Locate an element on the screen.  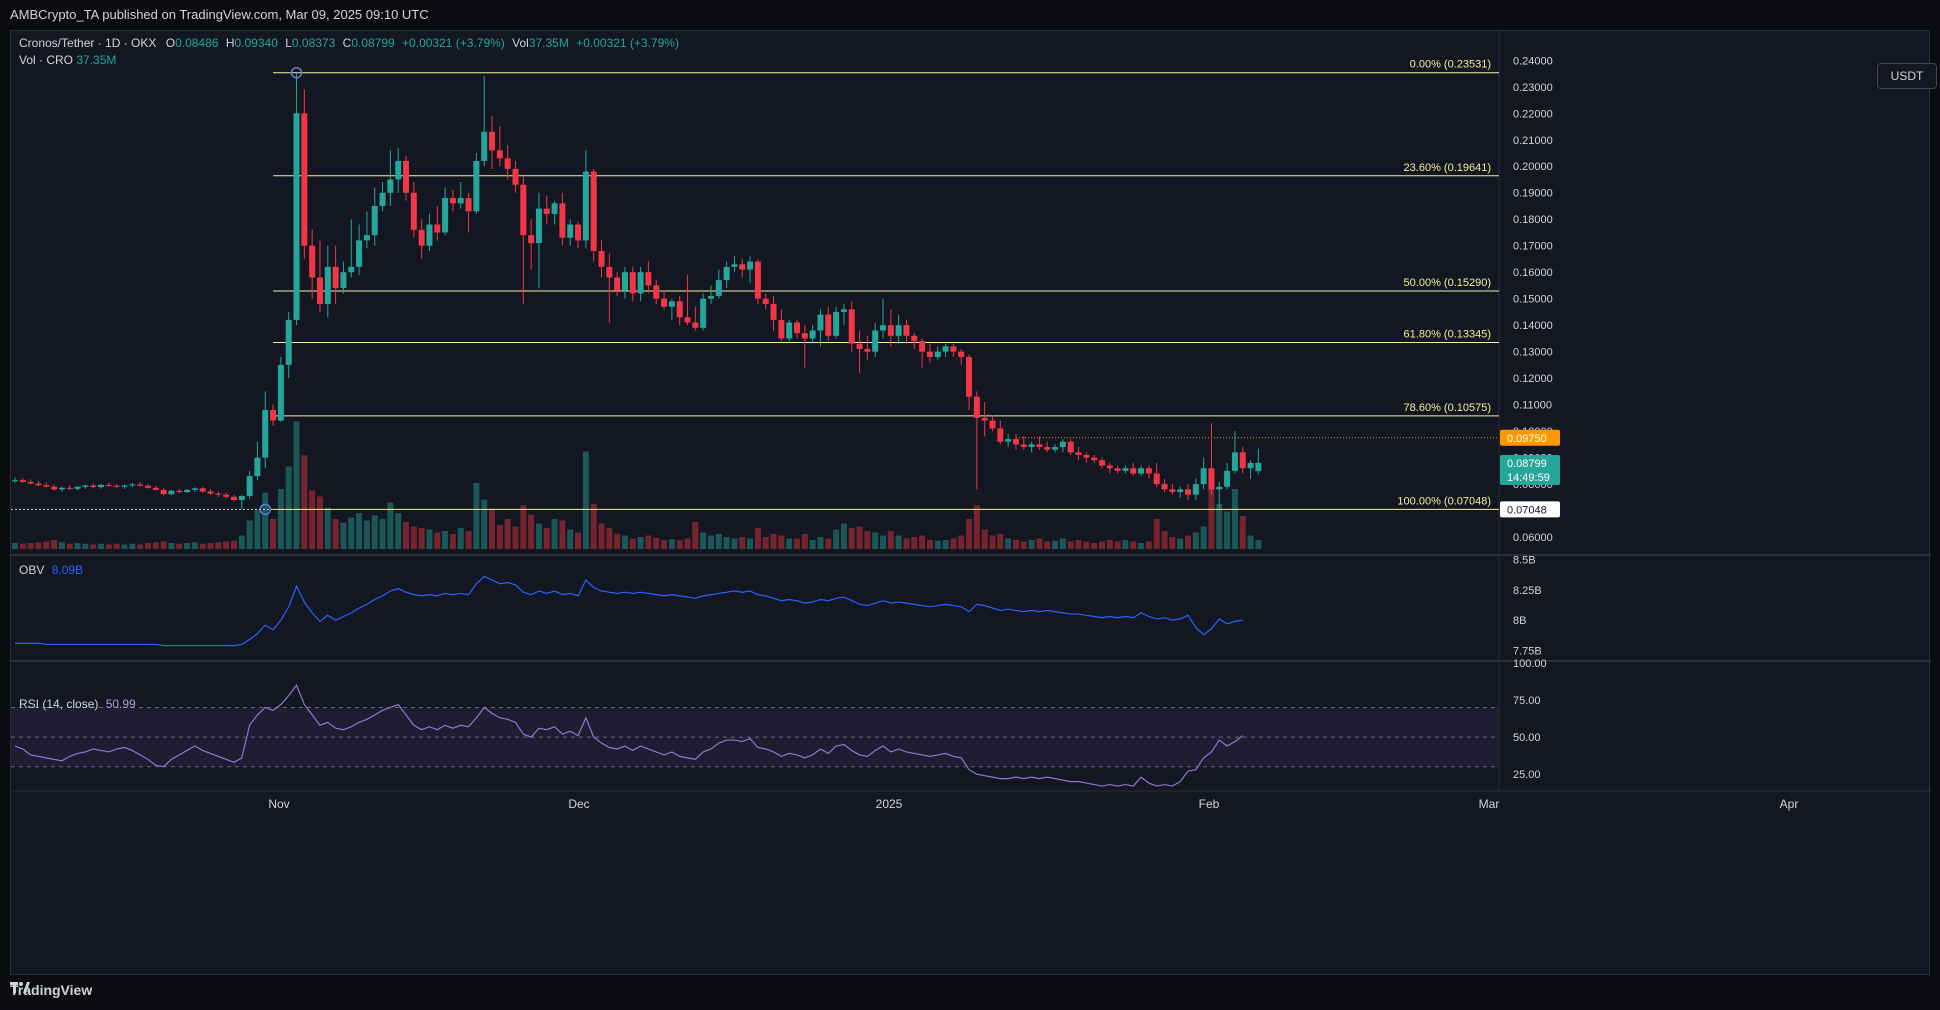
obv-tick-label: 8.5B is located at coordinates (1524, 560).